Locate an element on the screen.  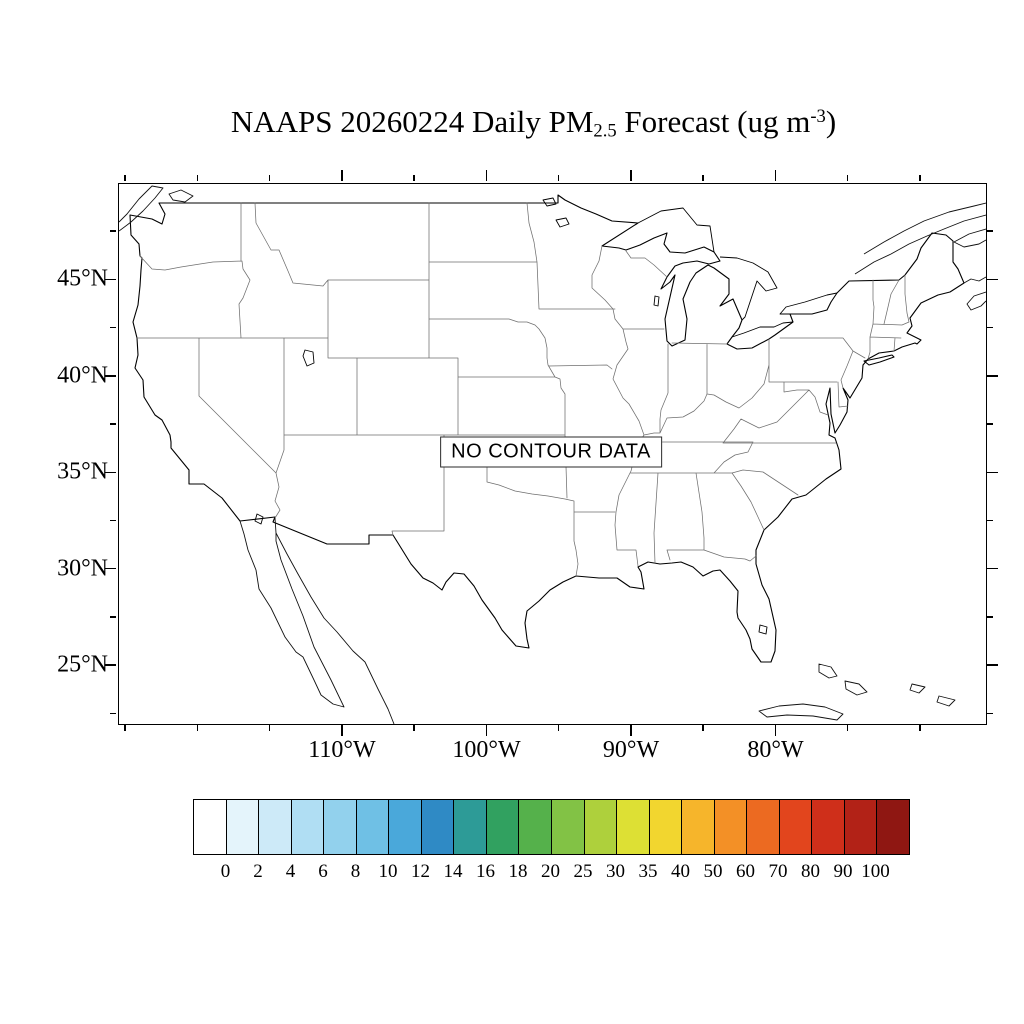
colorbar-level-label: 14 is located at coordinates (453, 871).